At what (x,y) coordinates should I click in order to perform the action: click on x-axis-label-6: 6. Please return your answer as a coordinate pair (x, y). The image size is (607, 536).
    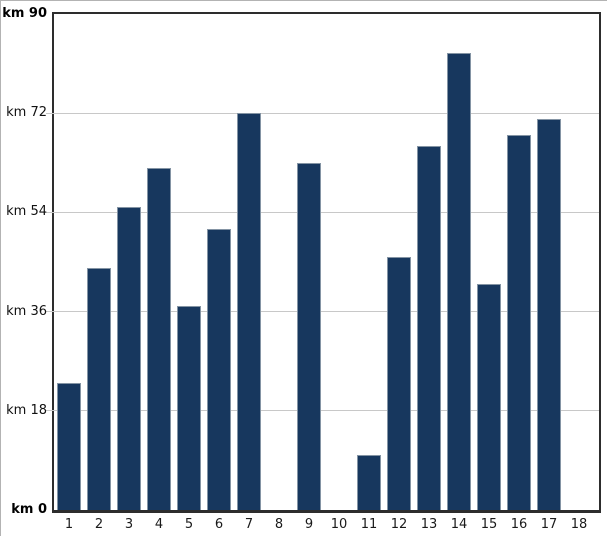
    Looking at the image, I should click on (219, 524).